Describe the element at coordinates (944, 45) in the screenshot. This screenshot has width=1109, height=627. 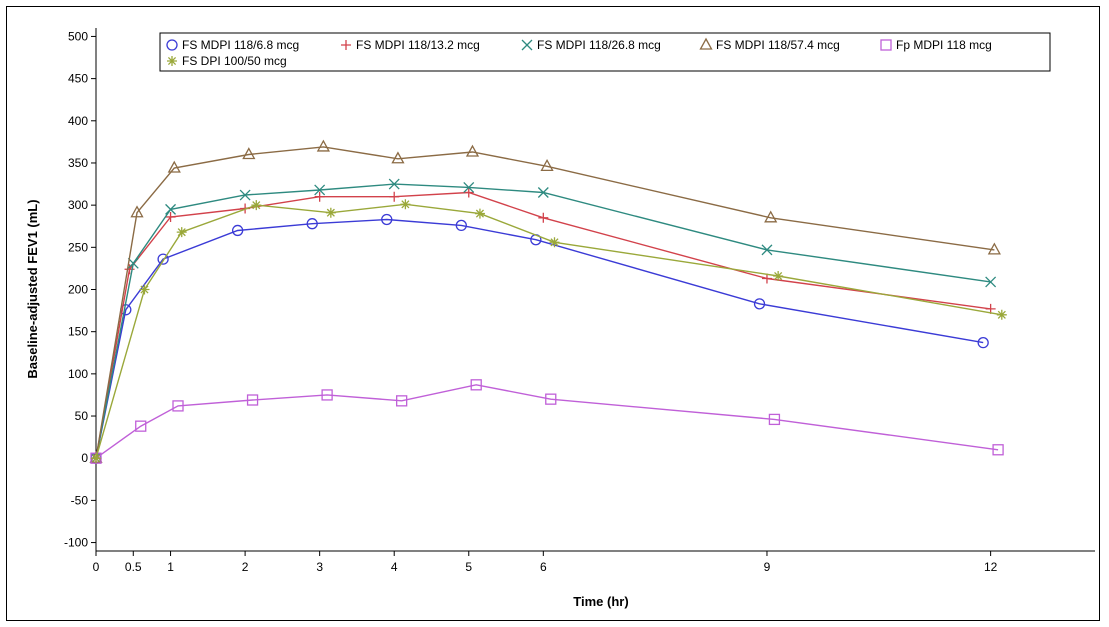
I see `legend-label: Fp MDPI 118 mcg` at that location.